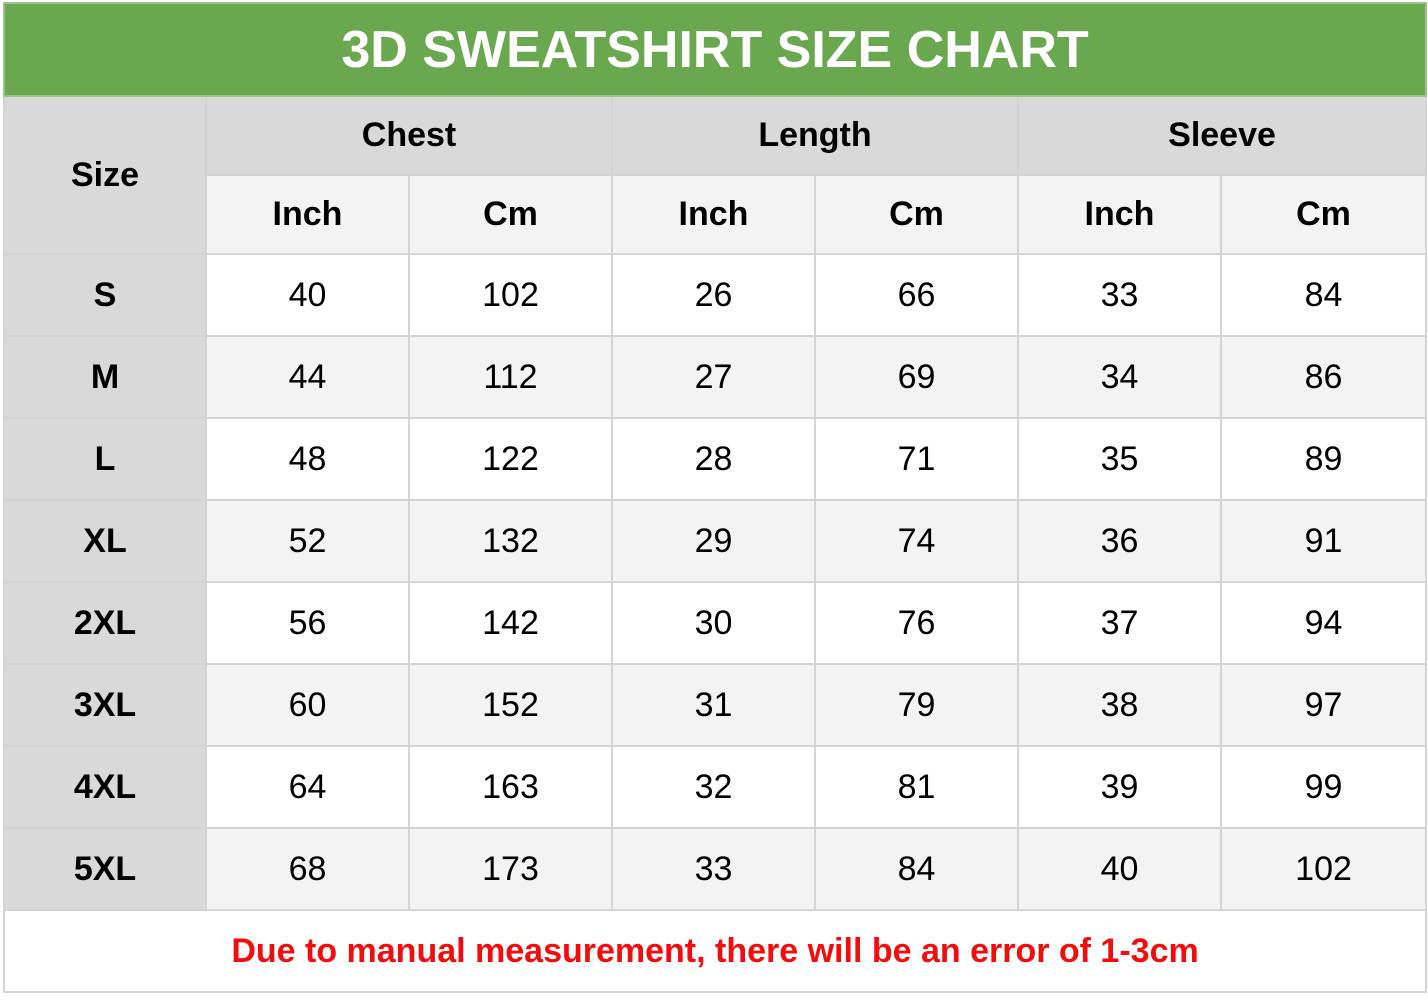 This screenshot has height=1000, width=1428. I want to click on size-cell: 2XL, so click(105, 623).